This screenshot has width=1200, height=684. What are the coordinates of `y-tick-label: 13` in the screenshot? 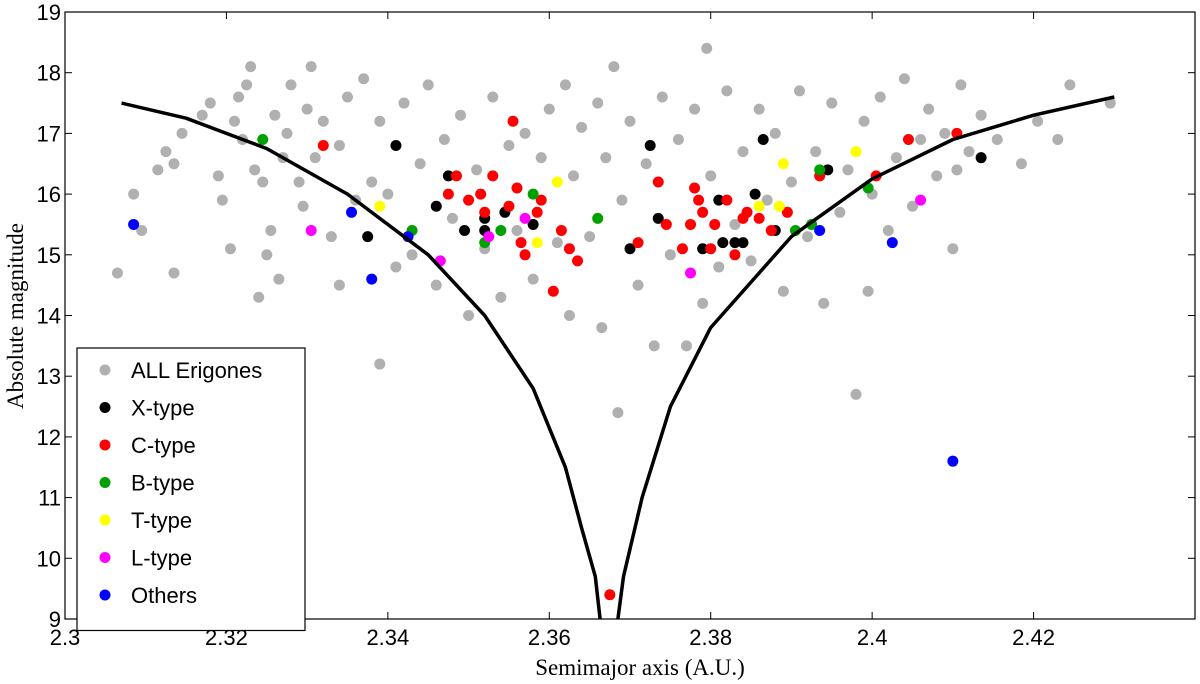 It's located at (49, 376).